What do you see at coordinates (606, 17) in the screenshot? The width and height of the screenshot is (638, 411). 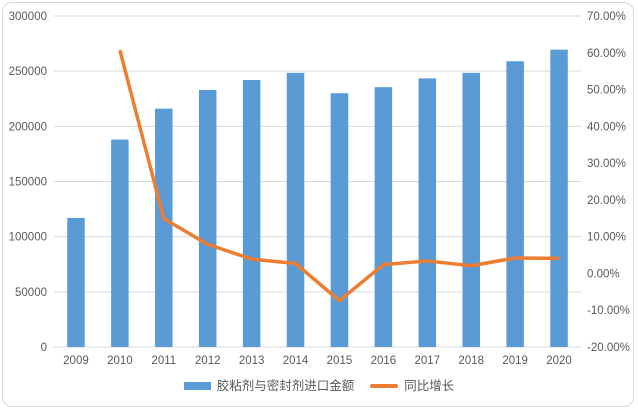 I see `right-axis-tick-label: 70.00%` at bounding box center [606, 17].